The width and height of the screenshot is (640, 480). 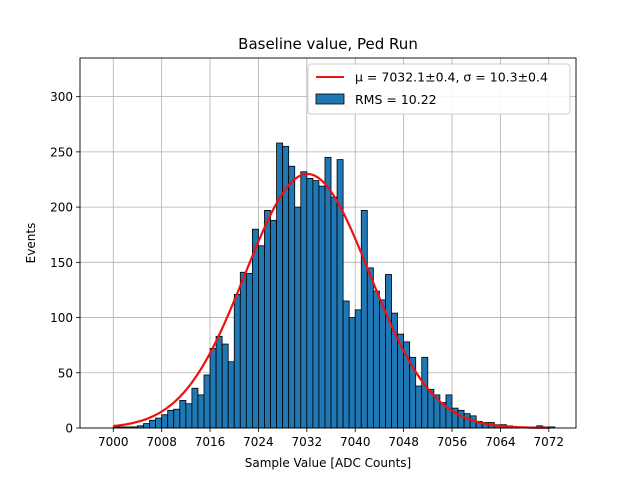 What do you see at coordinates (549, 442) in the screenshot?
I see `x-tick-label: 7072` at bounding box center [549, 442].